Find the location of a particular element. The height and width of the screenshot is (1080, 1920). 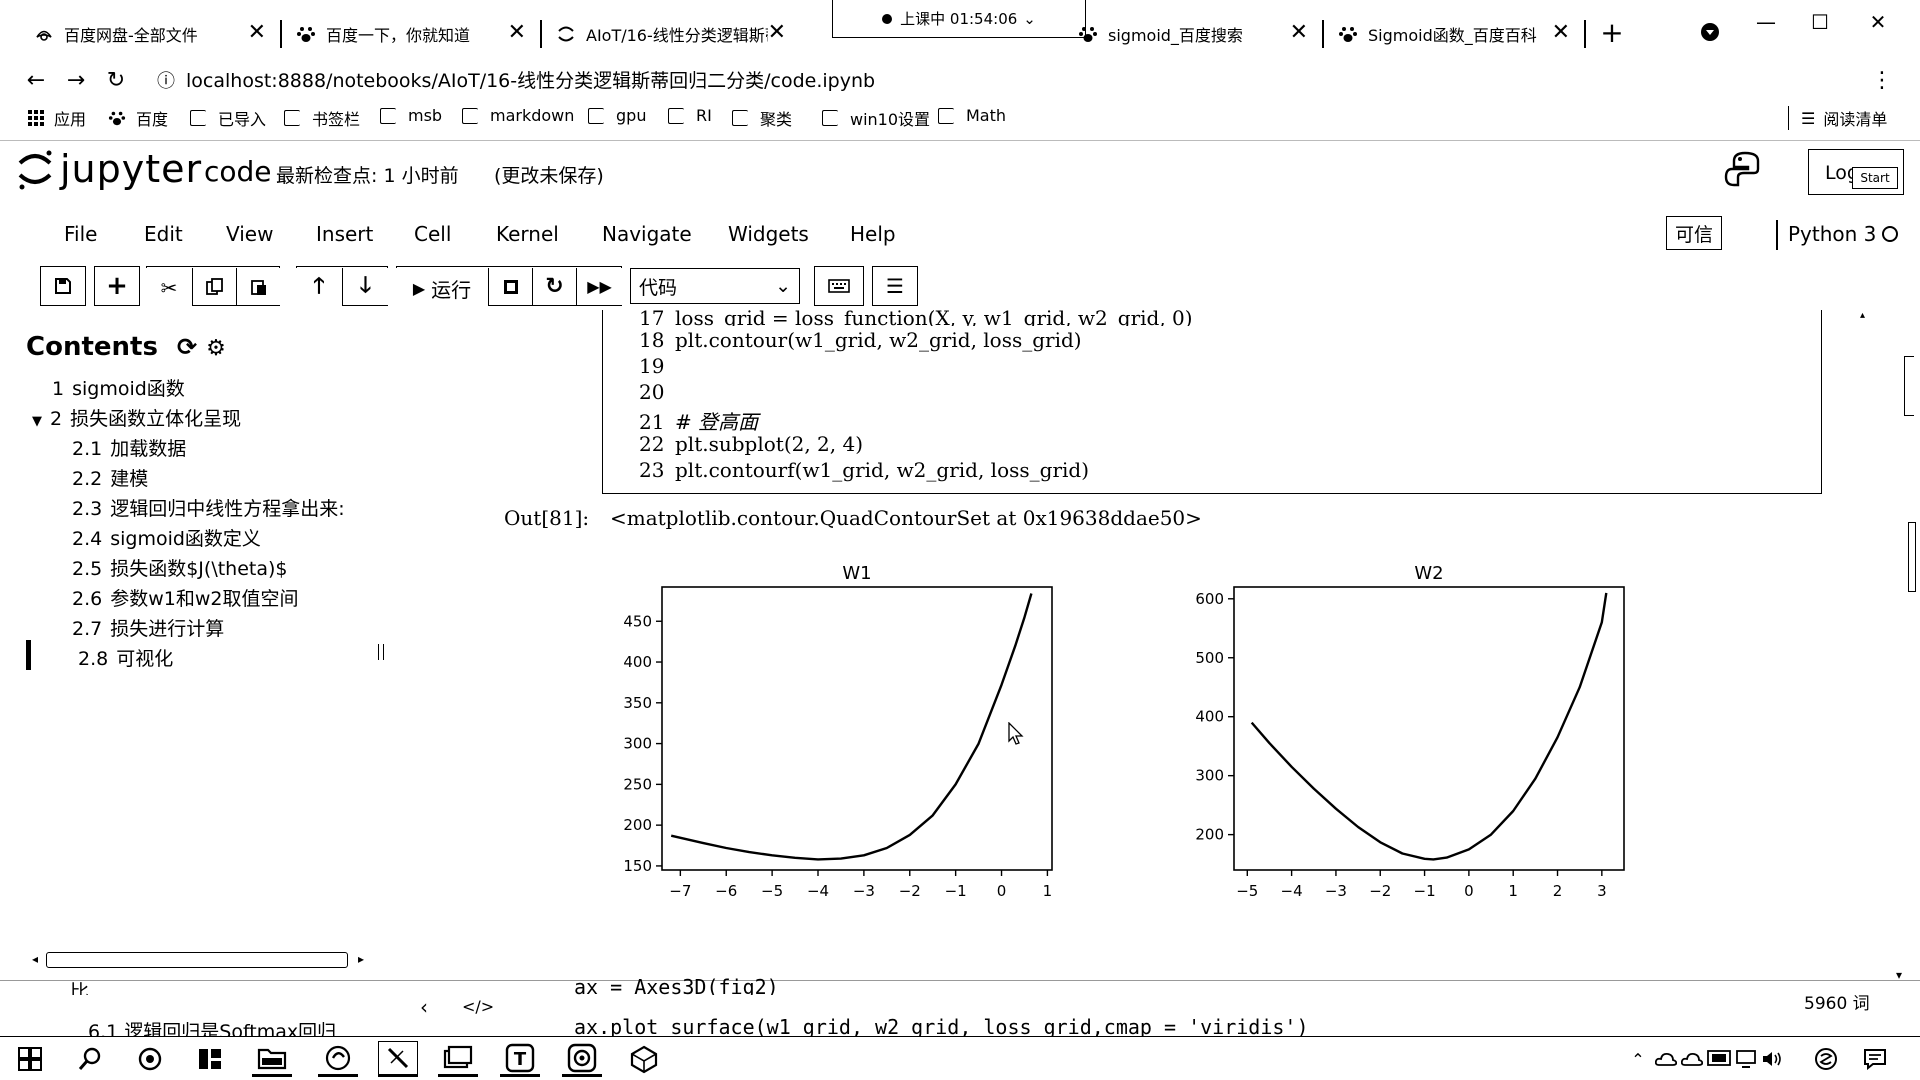

toc-item-2-3: 2.3 逻辑回归中线性方程拿出来: is located at coordinates (208, 507).